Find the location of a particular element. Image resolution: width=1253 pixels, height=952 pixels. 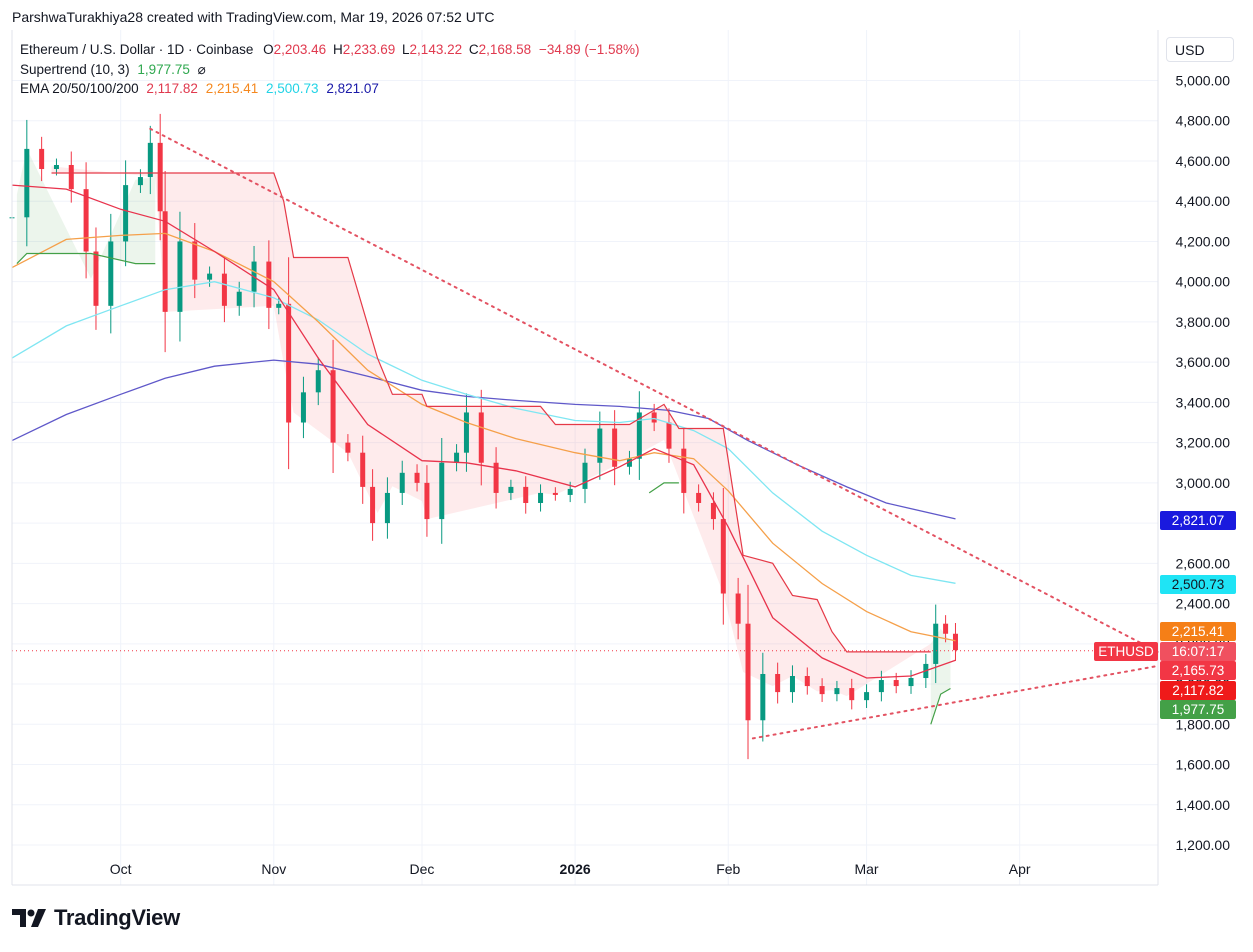

ema-label: EMA 20/50/100/200 is located at coordinates (79, 88).